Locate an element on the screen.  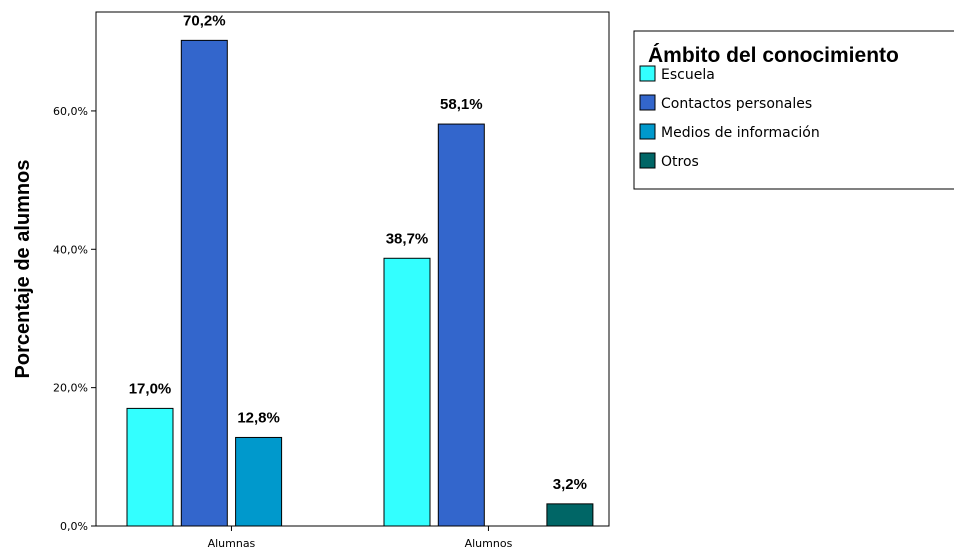
legend-item-label: Otros is located at coordinates (680, 162).